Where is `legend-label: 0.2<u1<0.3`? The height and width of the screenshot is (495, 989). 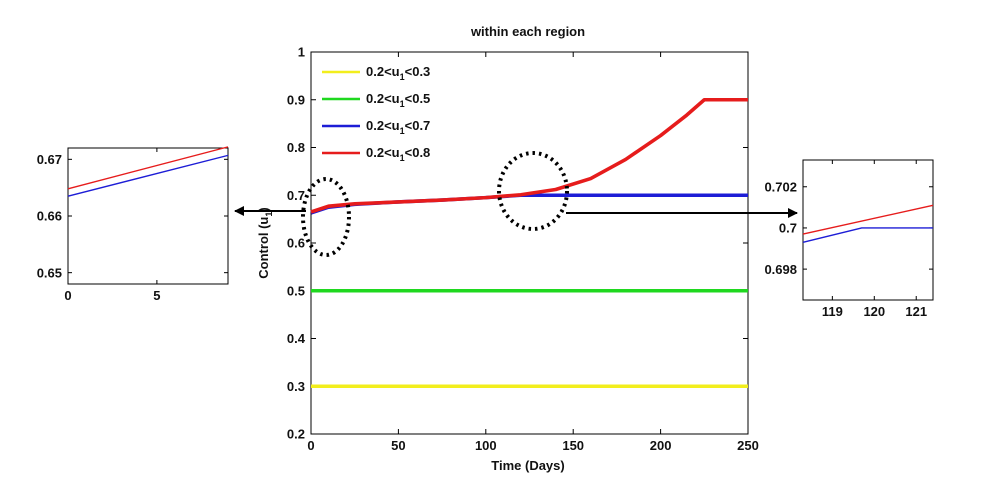
legend-label: 0.2<u1<0.3 is located at coordinates (398, 73).